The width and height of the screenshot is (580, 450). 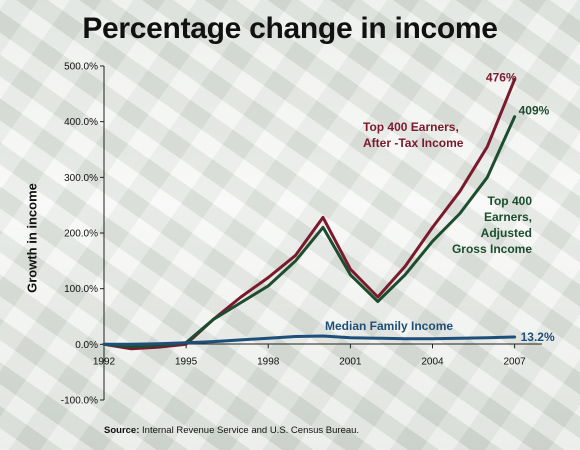 What do you see at coordinates (501, 77) in the screenshot?
I see `series-end-label: 476%` at bounding box center [501, 77].